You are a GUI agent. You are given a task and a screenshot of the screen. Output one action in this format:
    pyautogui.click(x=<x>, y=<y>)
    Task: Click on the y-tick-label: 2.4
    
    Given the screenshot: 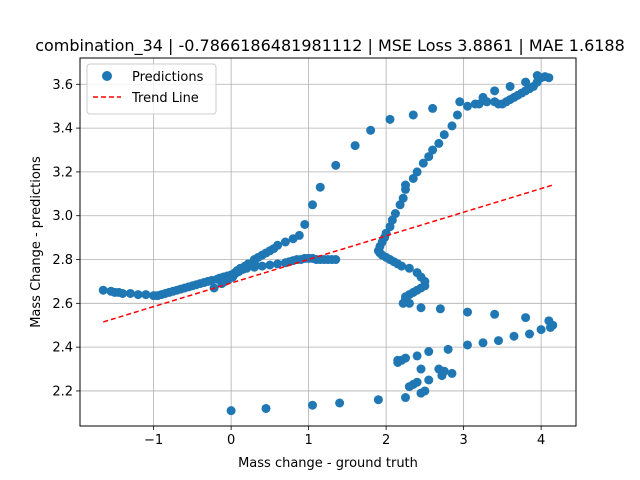 What is the action you would take?
    pyautogui.click(x=62, y=348)
    